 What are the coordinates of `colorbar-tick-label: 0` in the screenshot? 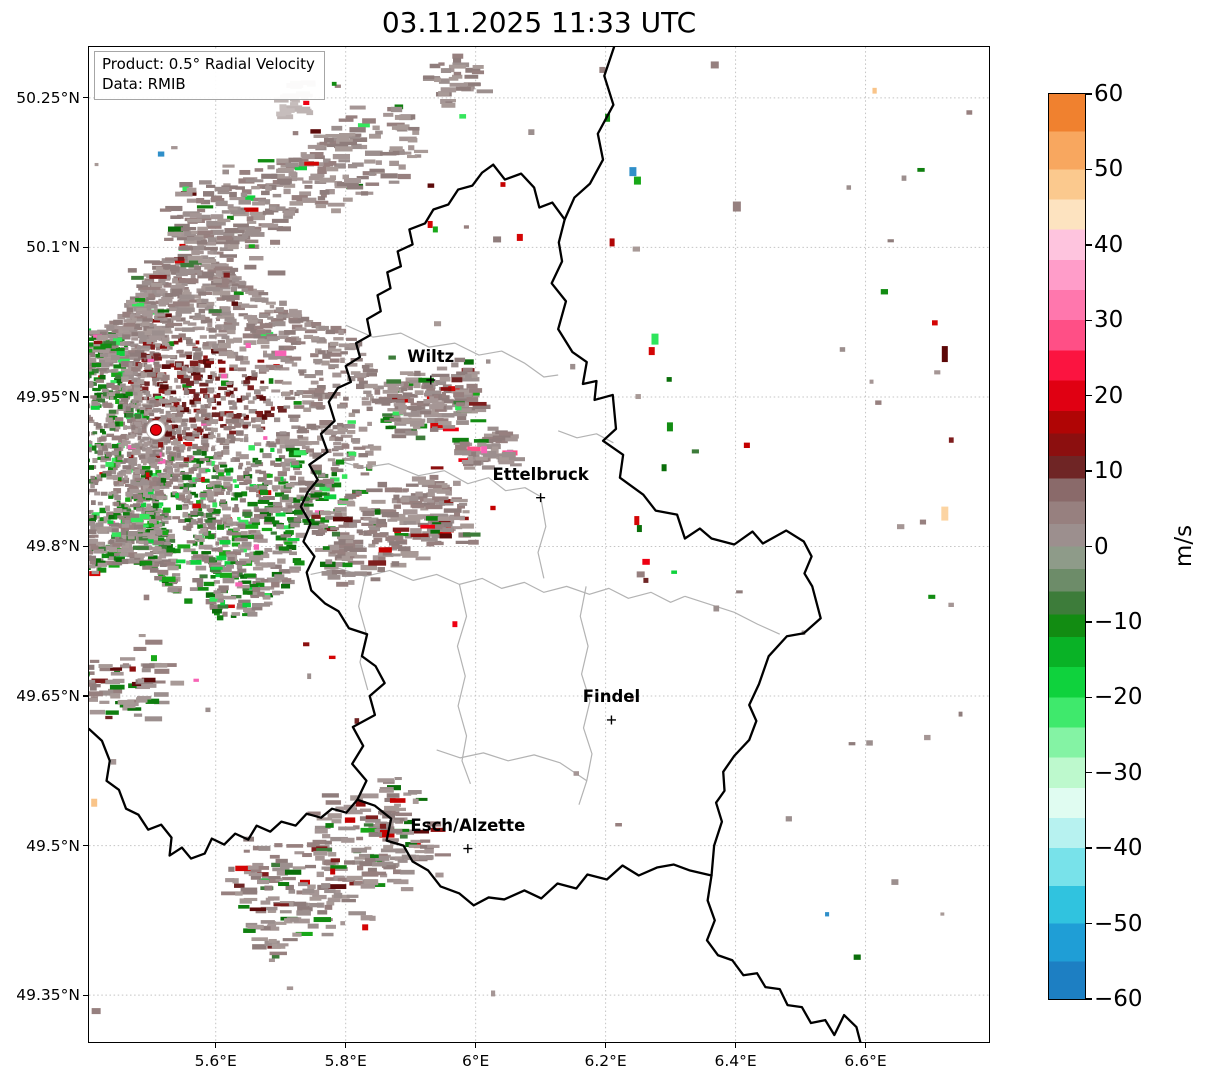 It's located at (1101, 546).